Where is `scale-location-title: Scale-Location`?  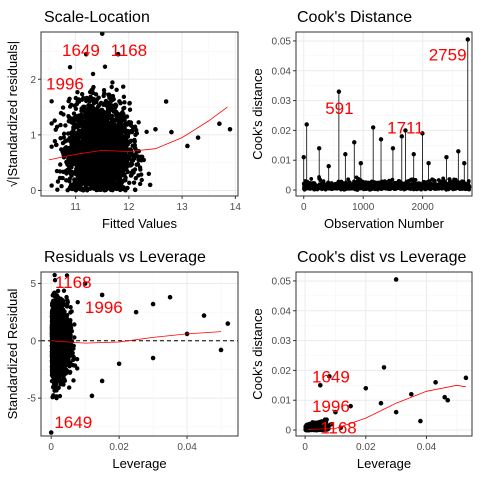 scale-location-title: Scale-Location is located at coordinates (97, 17).